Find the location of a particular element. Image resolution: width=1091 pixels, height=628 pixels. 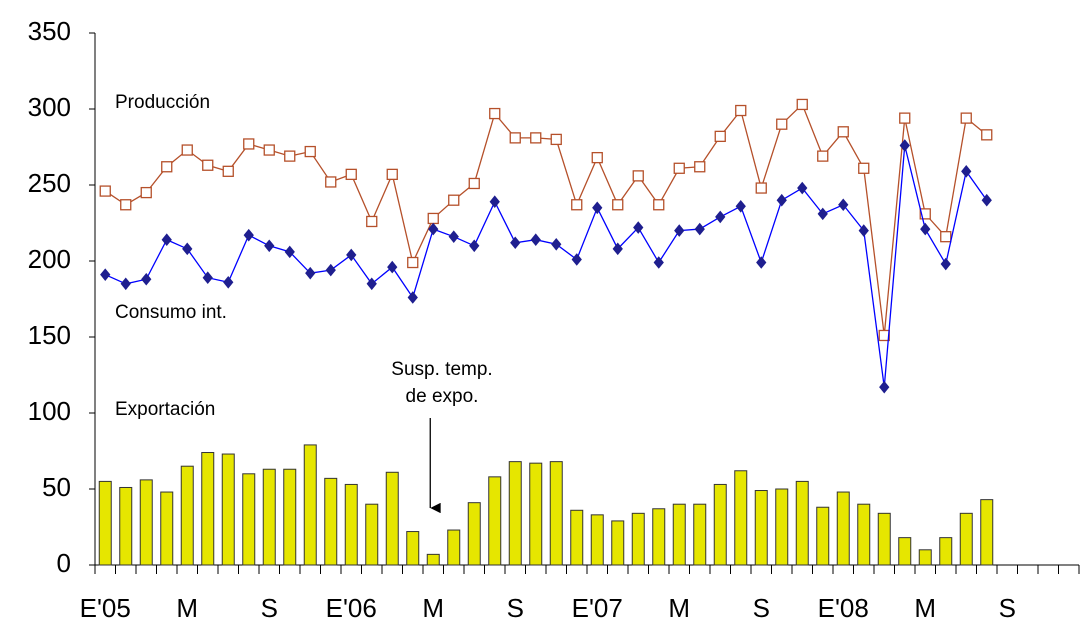

y-tick-label: 250 is located at coordinates (49, 183).